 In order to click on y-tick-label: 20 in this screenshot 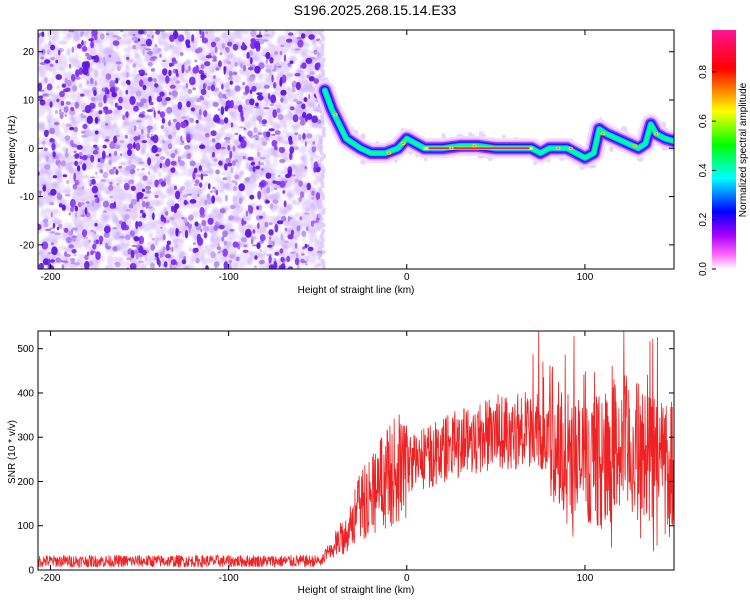, I will do `click(29, 52)`.